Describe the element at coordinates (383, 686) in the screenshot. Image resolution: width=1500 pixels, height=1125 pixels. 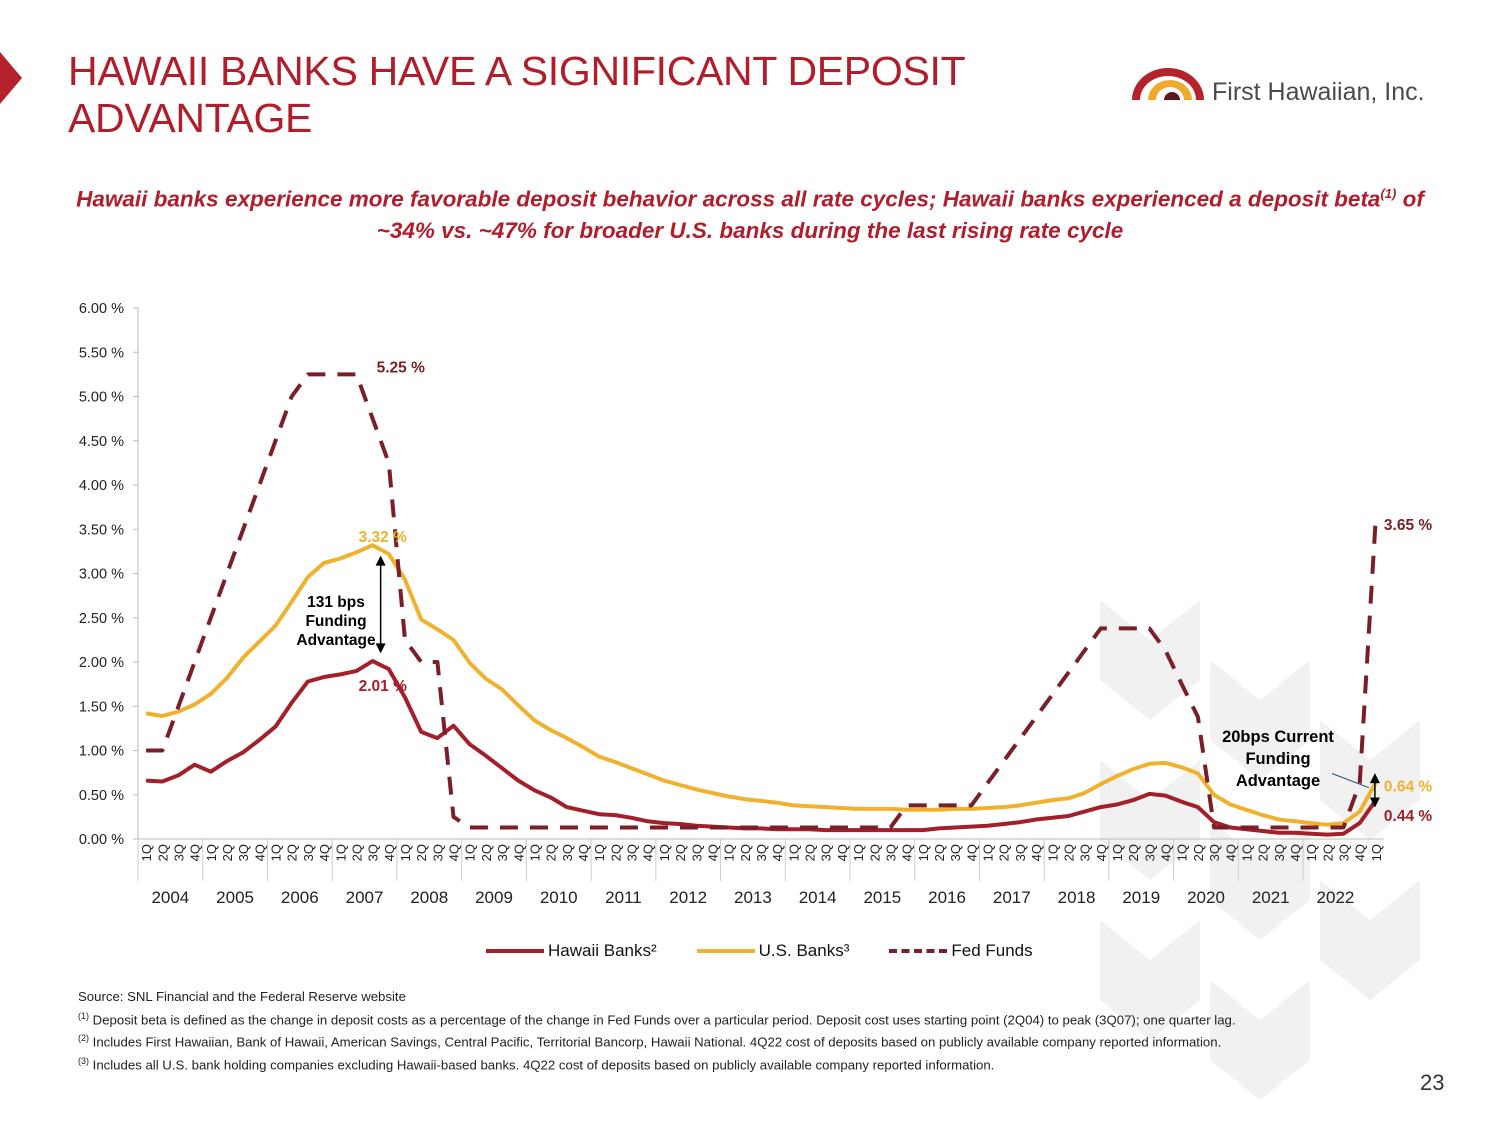
I see `hawaii-peak-label: 2.01 %` at that location.